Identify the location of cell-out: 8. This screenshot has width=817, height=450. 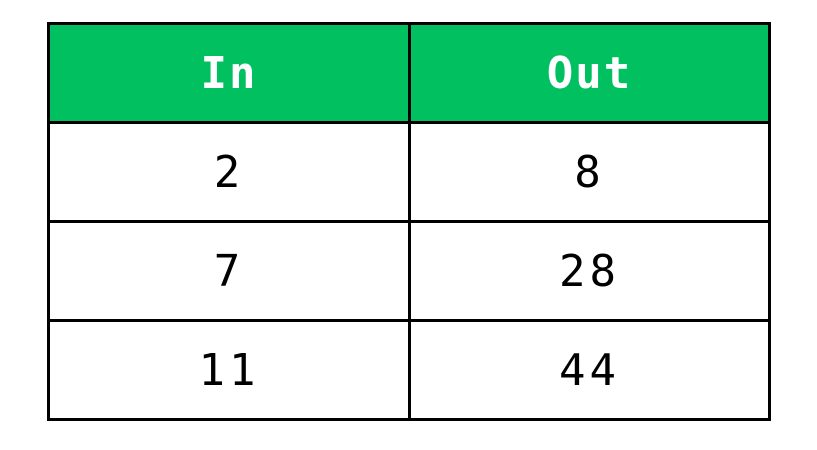
(589, 172).